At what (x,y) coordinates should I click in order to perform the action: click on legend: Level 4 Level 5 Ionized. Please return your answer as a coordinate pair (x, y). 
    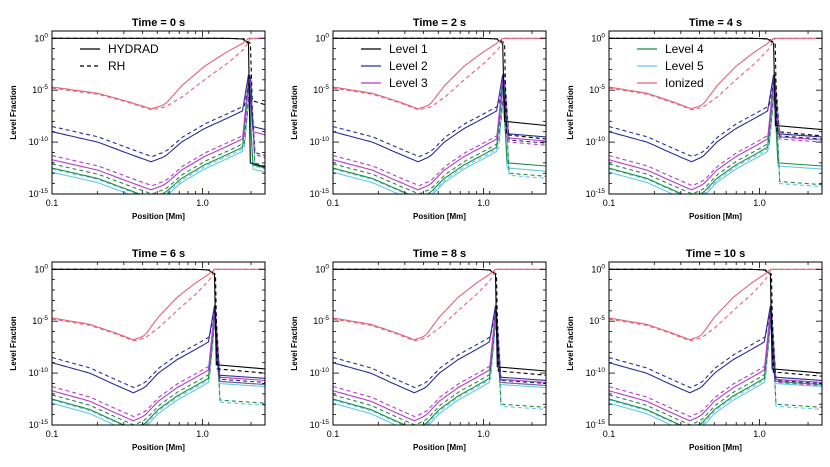
    Looking at the image, I should click on (670, 66).